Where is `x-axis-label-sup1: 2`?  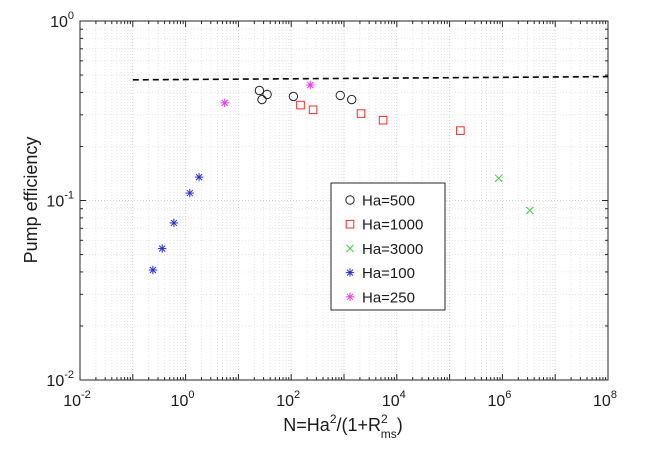
x-axis-label-sup1: 2 is located at coordinates (333, 419).